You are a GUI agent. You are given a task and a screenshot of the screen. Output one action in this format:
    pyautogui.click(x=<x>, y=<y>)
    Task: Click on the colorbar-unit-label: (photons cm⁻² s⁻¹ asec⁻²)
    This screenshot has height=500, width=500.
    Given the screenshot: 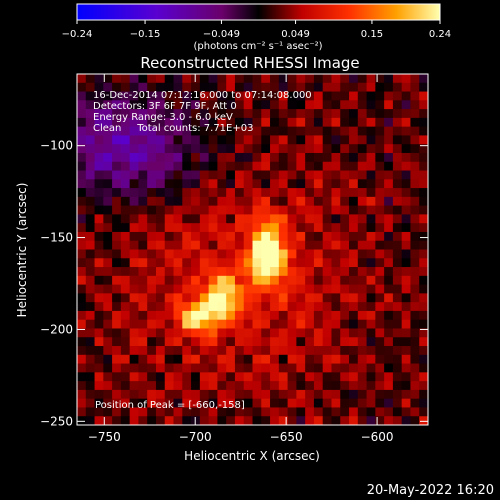 What is the action you would take?
    pyautogui.click(x=257, y=46)
    